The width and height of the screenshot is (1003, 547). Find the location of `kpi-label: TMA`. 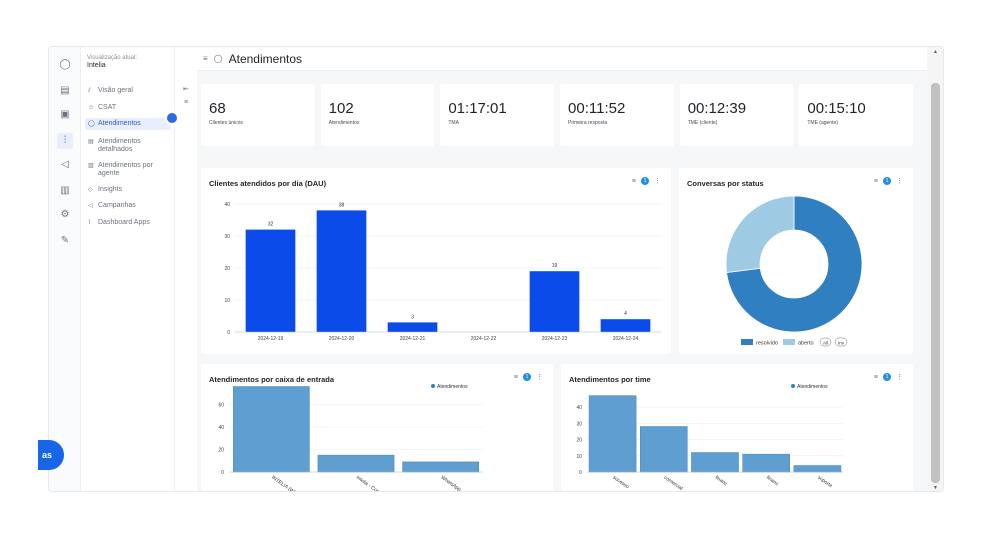

kpi-label: TMA is located at coordinates (453, 123).